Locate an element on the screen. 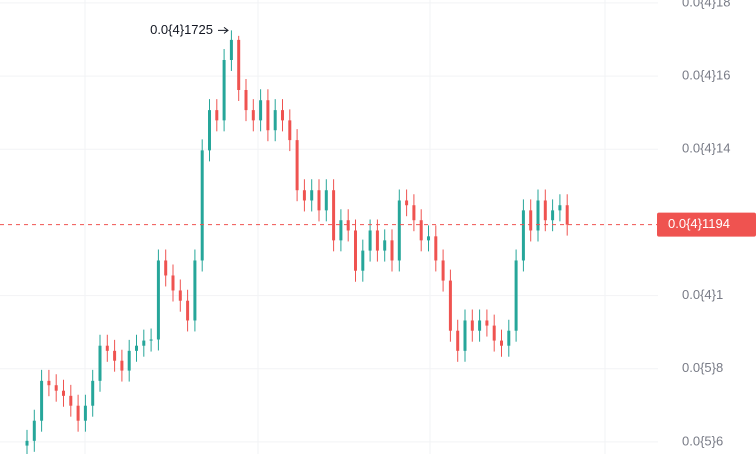 This screenshot has height=454, width=756. y-tick-label: 0.0{5}8 is located at coordinates (702, 367).